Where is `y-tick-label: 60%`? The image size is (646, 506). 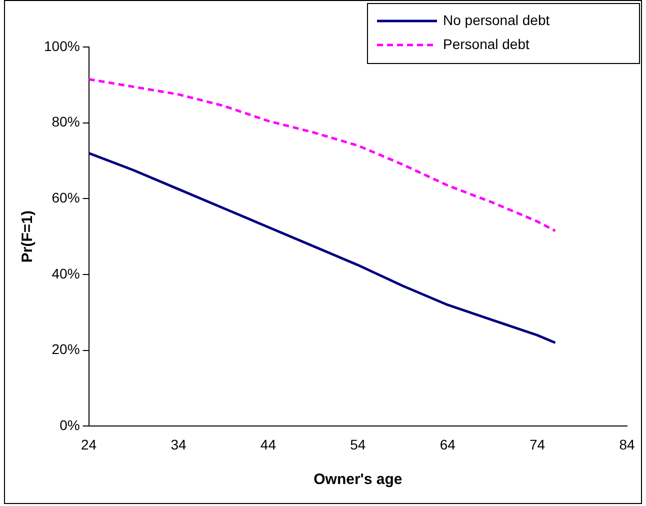
y-tick-label: 60% is located at coordinates (66, 198).